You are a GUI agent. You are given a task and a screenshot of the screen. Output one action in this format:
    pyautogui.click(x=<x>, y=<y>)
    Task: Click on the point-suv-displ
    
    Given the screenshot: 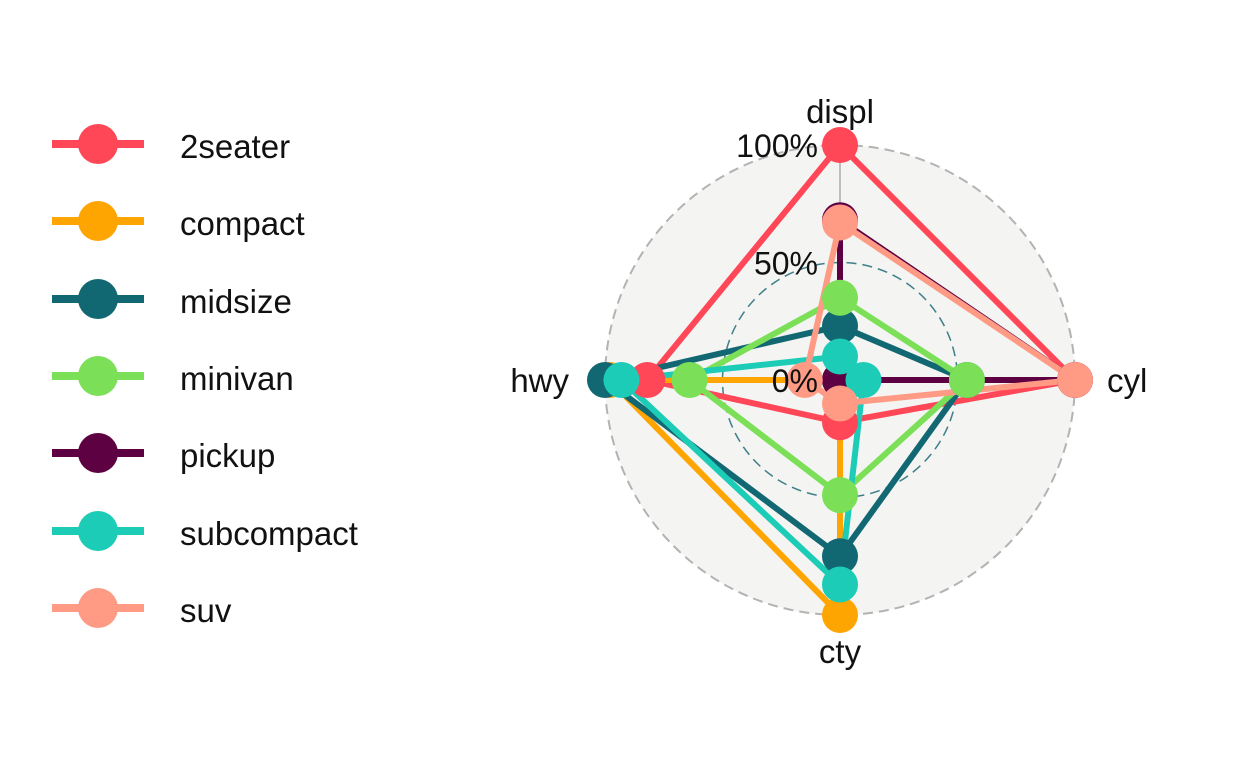 What is the action you would take?
    pyautogui.click(x=840, y=222)
    